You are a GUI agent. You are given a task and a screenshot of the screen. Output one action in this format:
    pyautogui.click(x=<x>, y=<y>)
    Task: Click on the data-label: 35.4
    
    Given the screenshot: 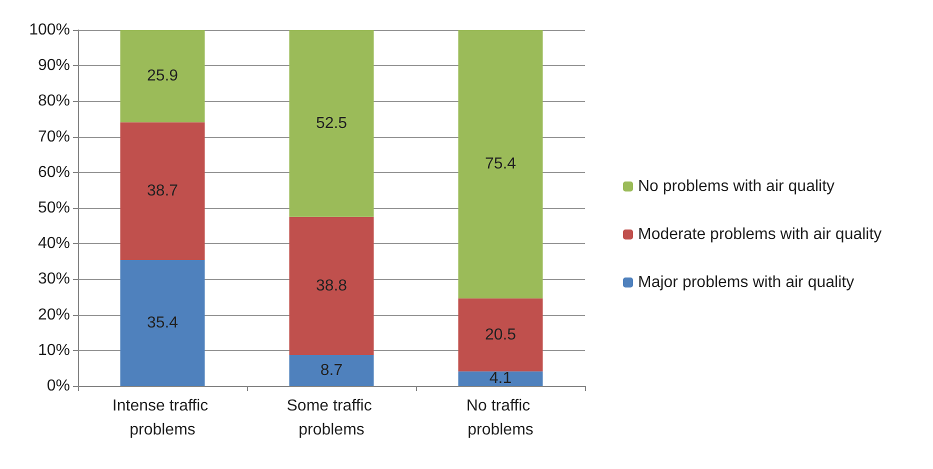 What is the action you would take?
    pyautogui.click(x=162, y=323)
    